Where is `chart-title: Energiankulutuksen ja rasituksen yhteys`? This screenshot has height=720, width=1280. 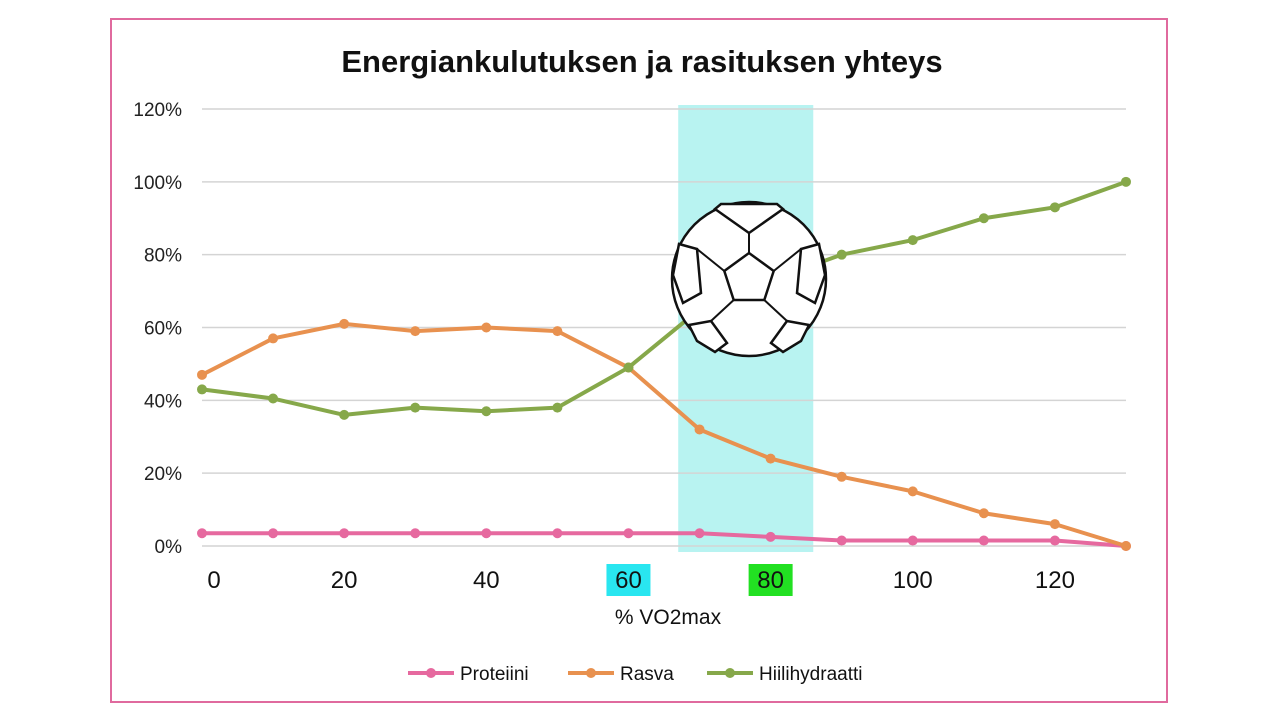 chart-title: Energiankulutuksen ja rasituksen yhteys is located at coordinates (641, 61).